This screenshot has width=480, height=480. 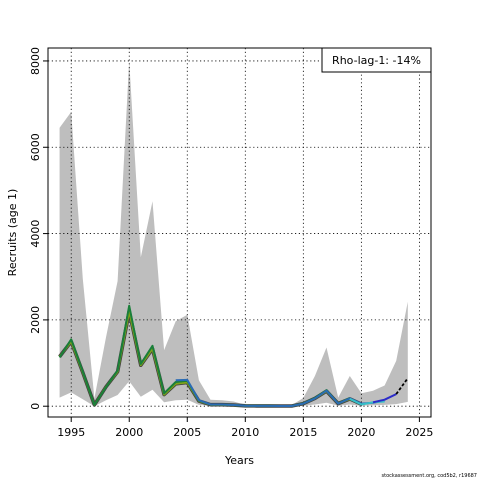 I want to click on legend-text: Rho-lag-1: -14%, so click(x=376, y=60).